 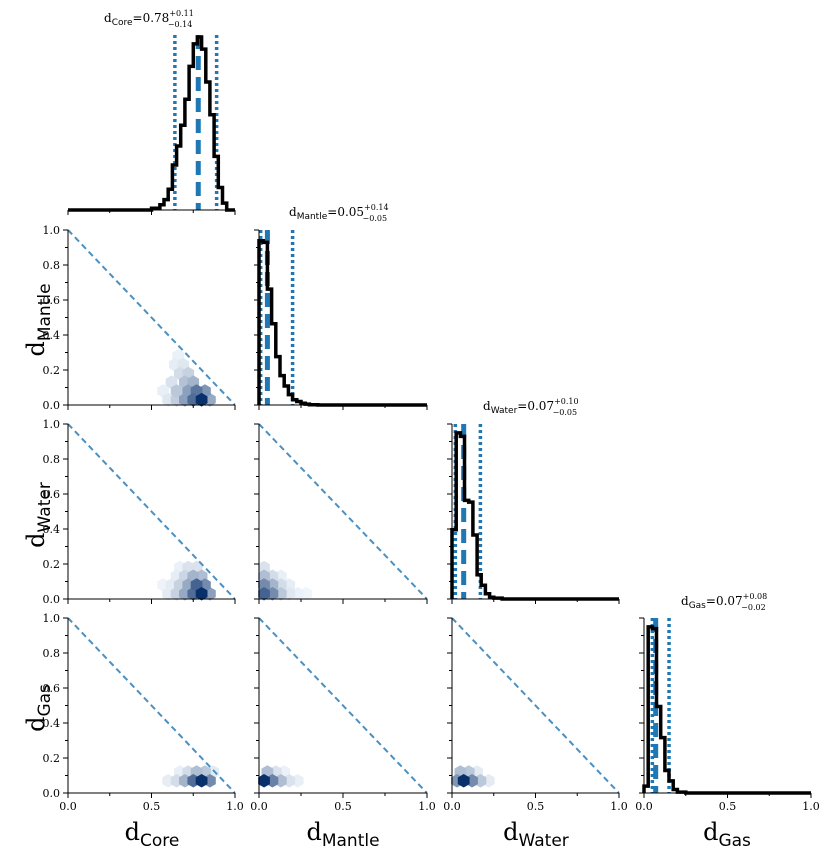 I want to click on x-tick-label-3-1-0: 0.0, so click(x=259, y=806).